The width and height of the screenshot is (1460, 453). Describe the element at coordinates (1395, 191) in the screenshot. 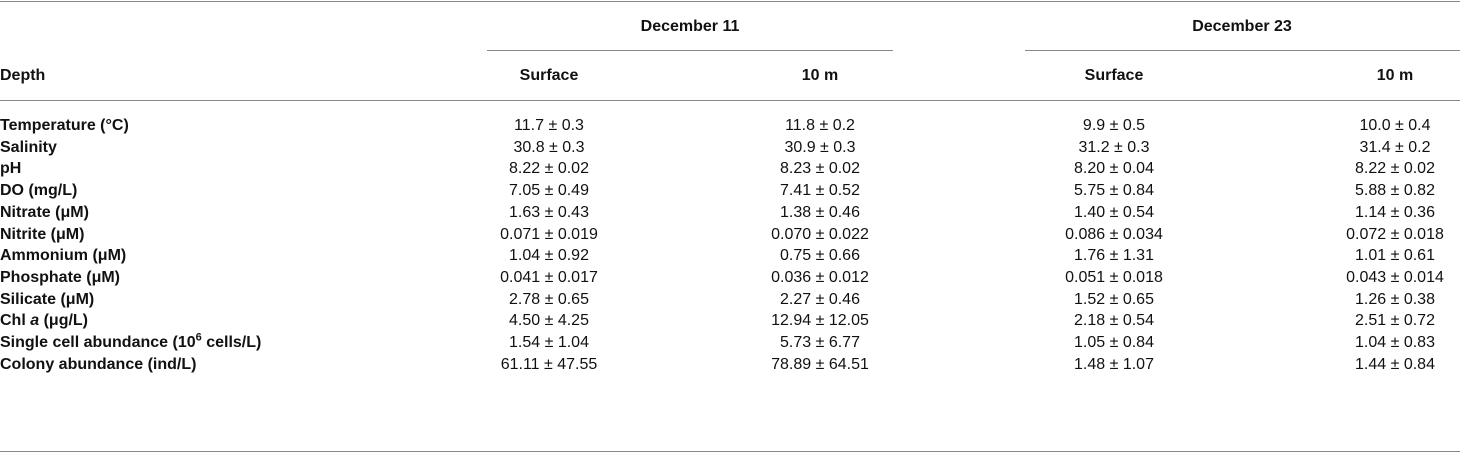

I see `cell: 5.88 ± 0.82` at that location.